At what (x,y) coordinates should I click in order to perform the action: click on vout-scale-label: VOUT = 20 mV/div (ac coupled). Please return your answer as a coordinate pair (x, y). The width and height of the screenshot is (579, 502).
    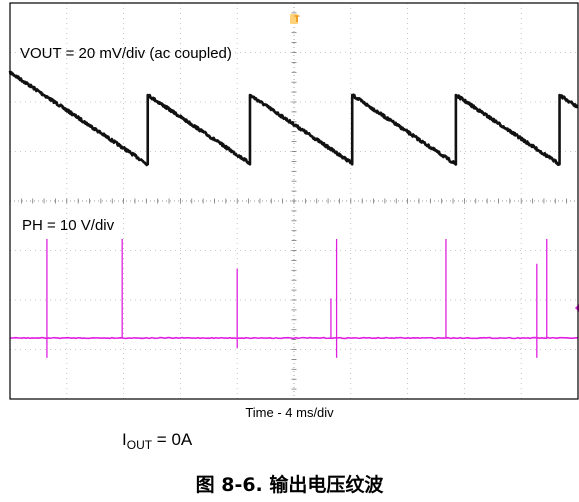
    Looking at the image, I should click on (126, 53).